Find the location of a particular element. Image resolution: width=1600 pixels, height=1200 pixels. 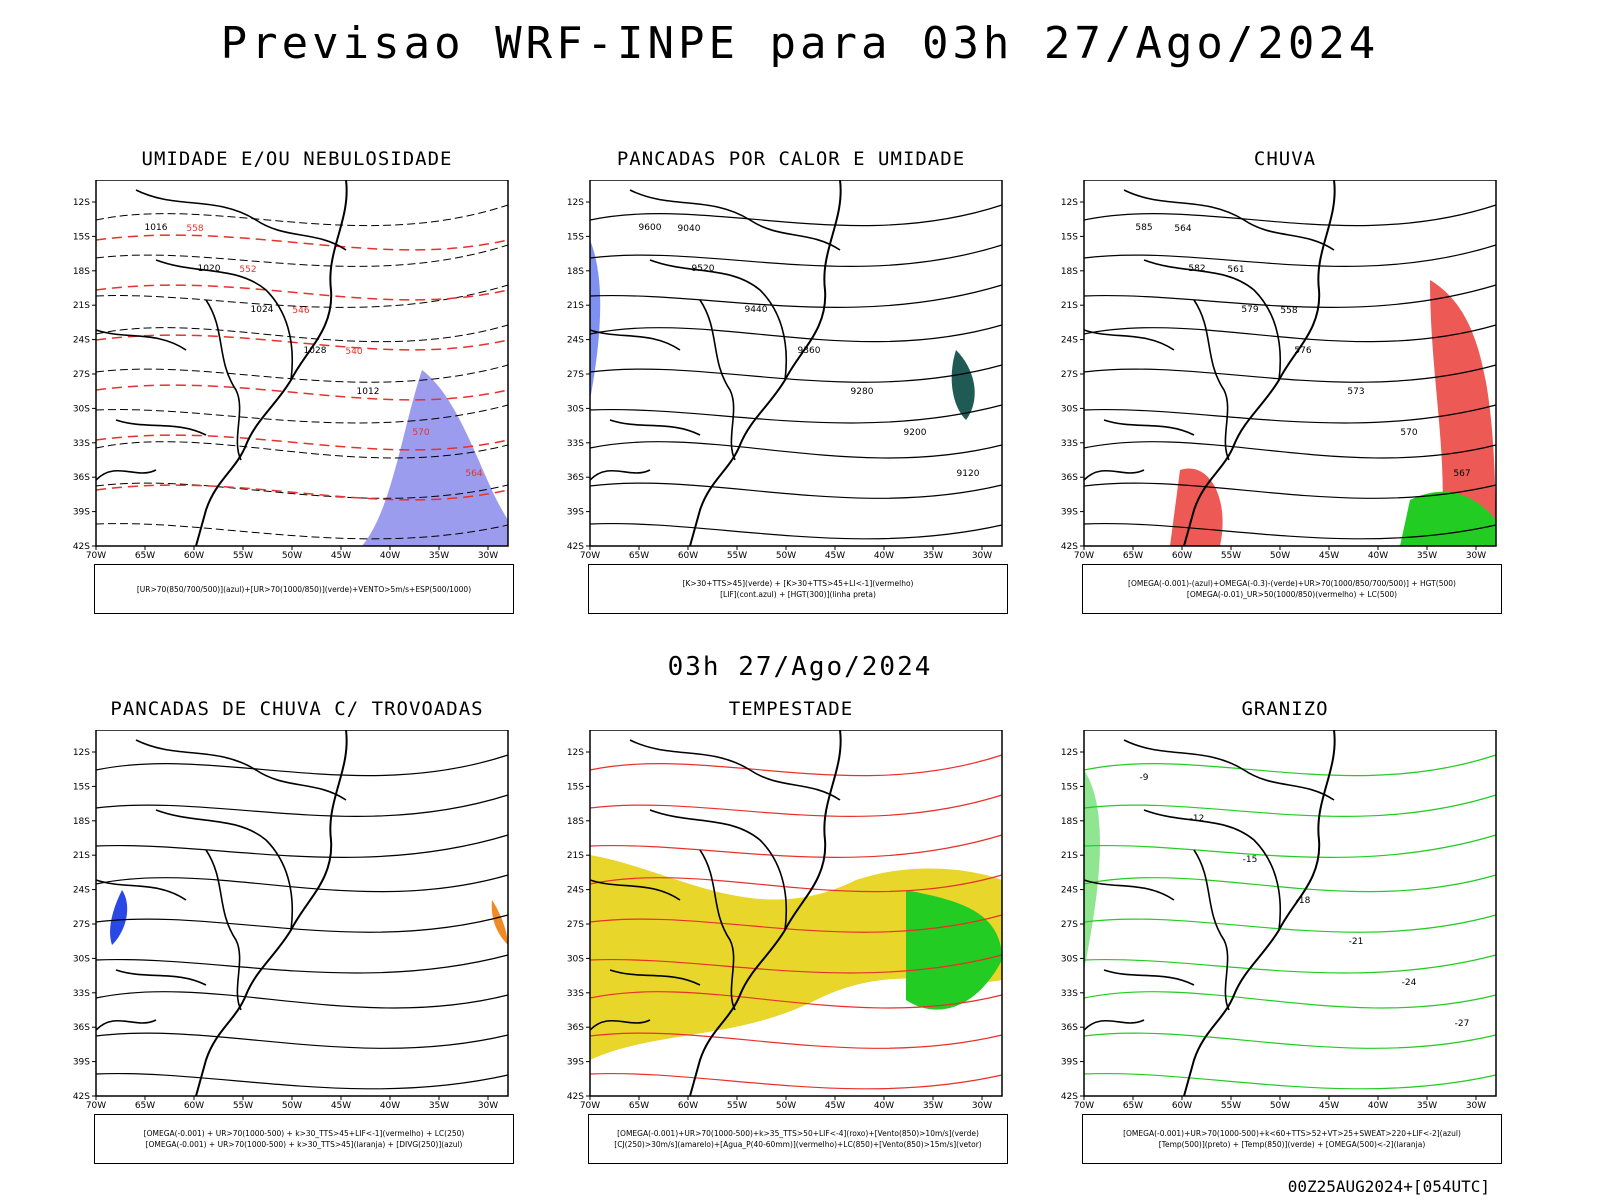

footer-timestamp: 00Z25AUG2024+[054UTC] is located at coordinates (1388, 1186).